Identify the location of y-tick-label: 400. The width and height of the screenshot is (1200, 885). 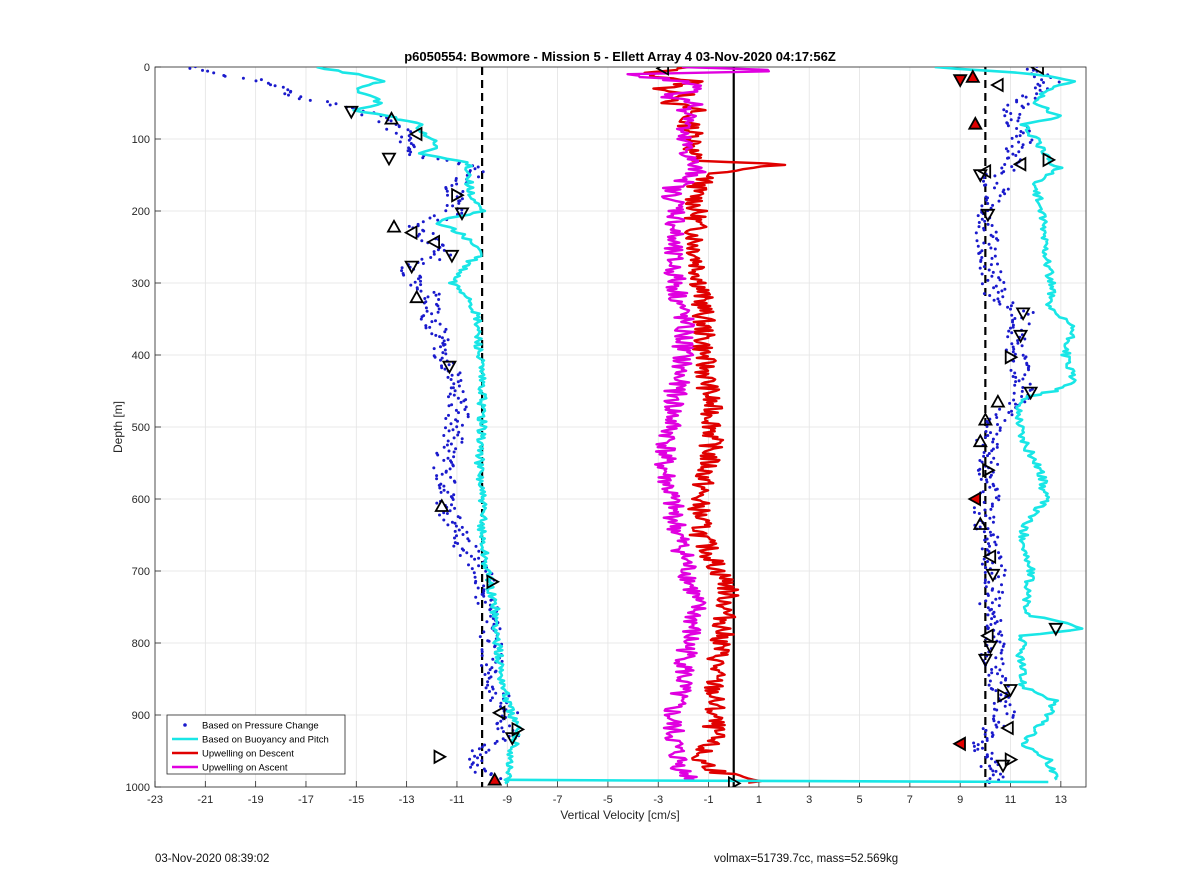
(141, 356).